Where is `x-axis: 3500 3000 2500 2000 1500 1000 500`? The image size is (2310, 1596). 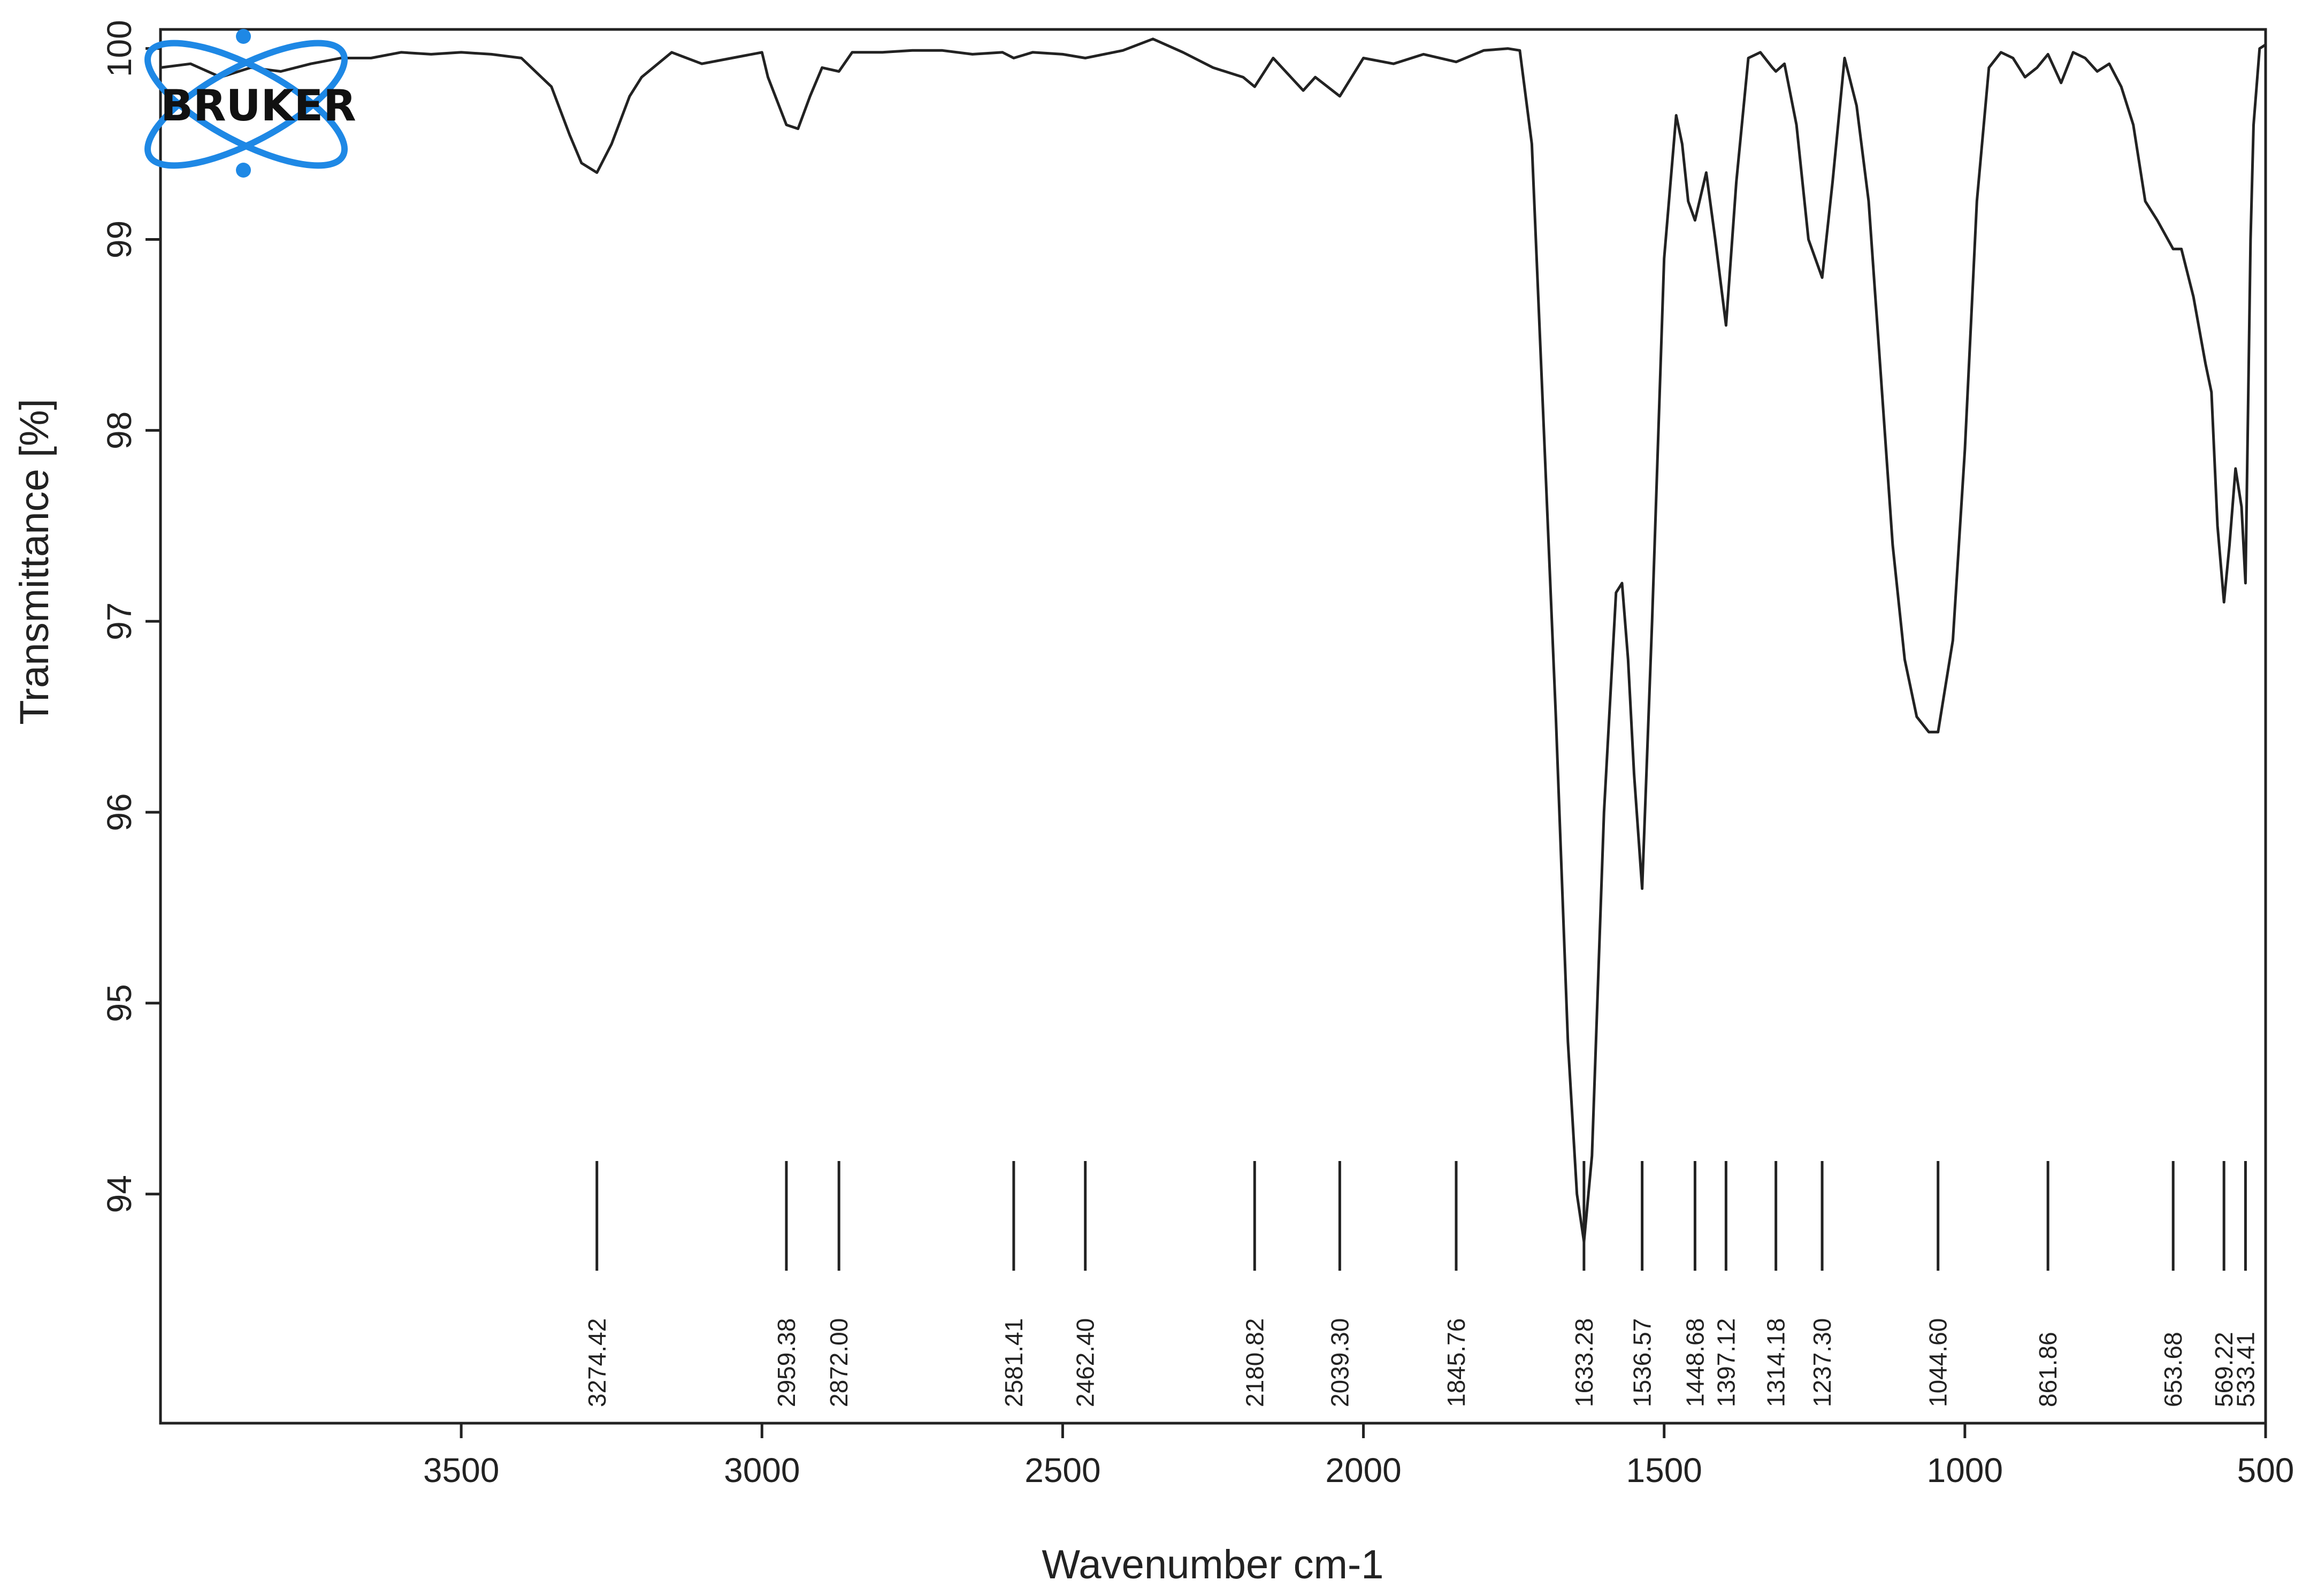 x-axis: 3500 3000 2500 2000 1500 1000 500 is located at coordinates (1358, 1456).